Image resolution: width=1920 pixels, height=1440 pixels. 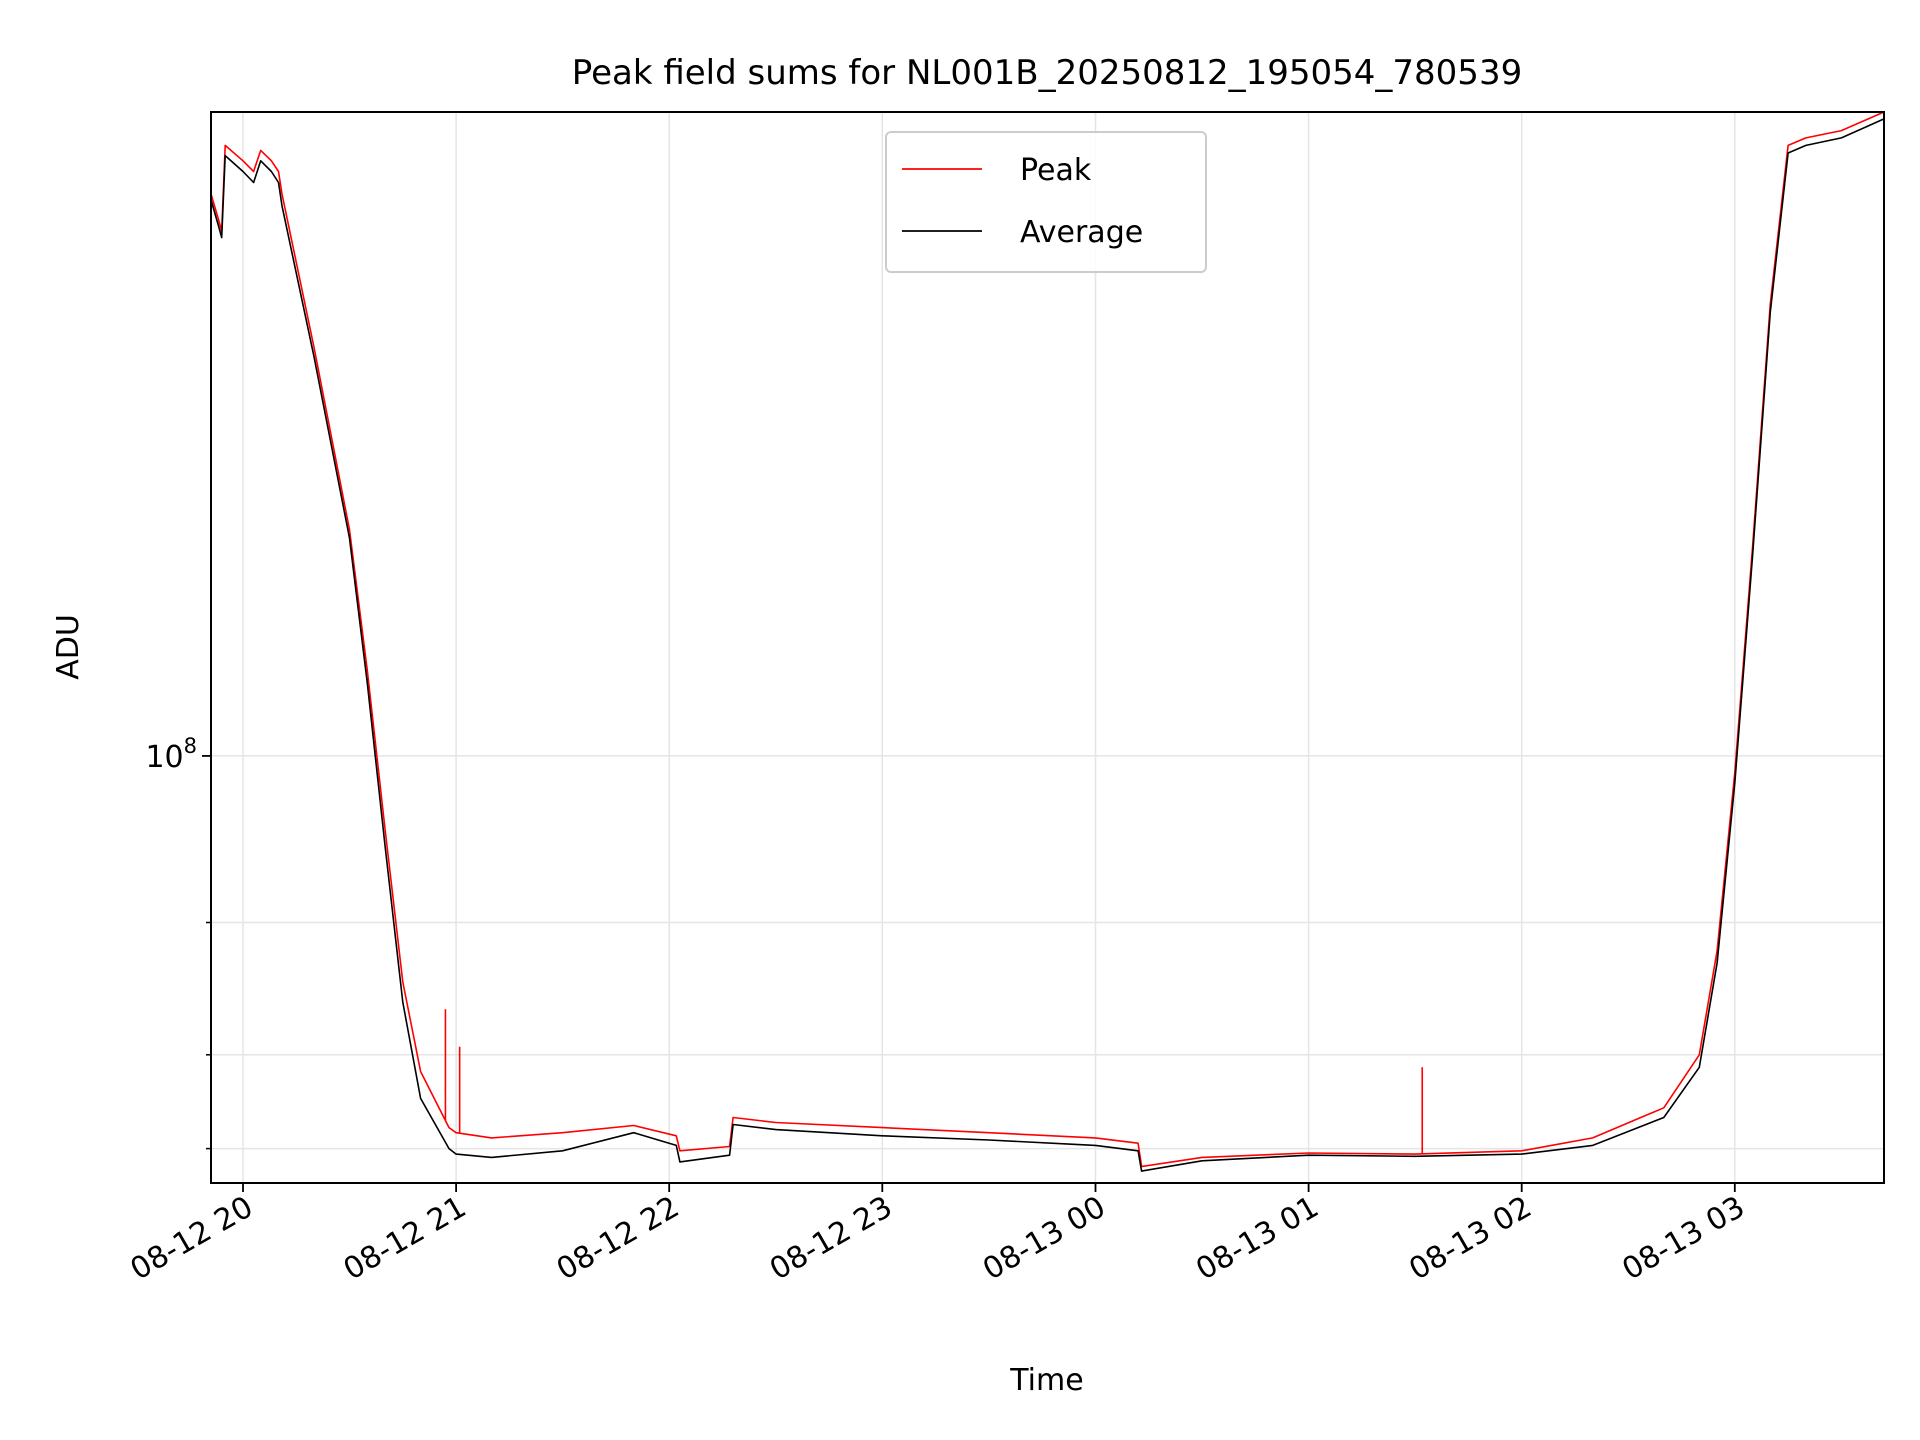 What do you see at coordinates (68, 647) in the screenshot?
I see `y-axis-label: ADU` at bounding box center [68, 647].